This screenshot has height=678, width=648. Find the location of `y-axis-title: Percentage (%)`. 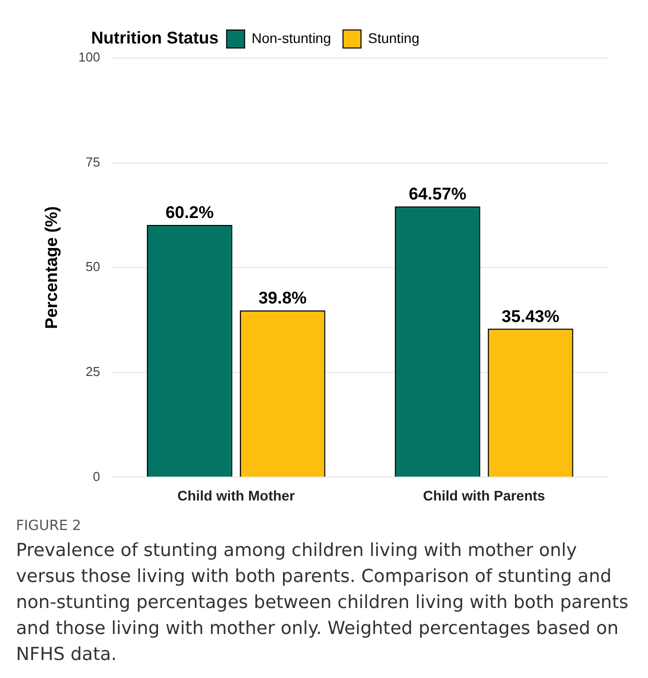

y-axis-title: Percentage (%) is located at coordinates (51, 268).